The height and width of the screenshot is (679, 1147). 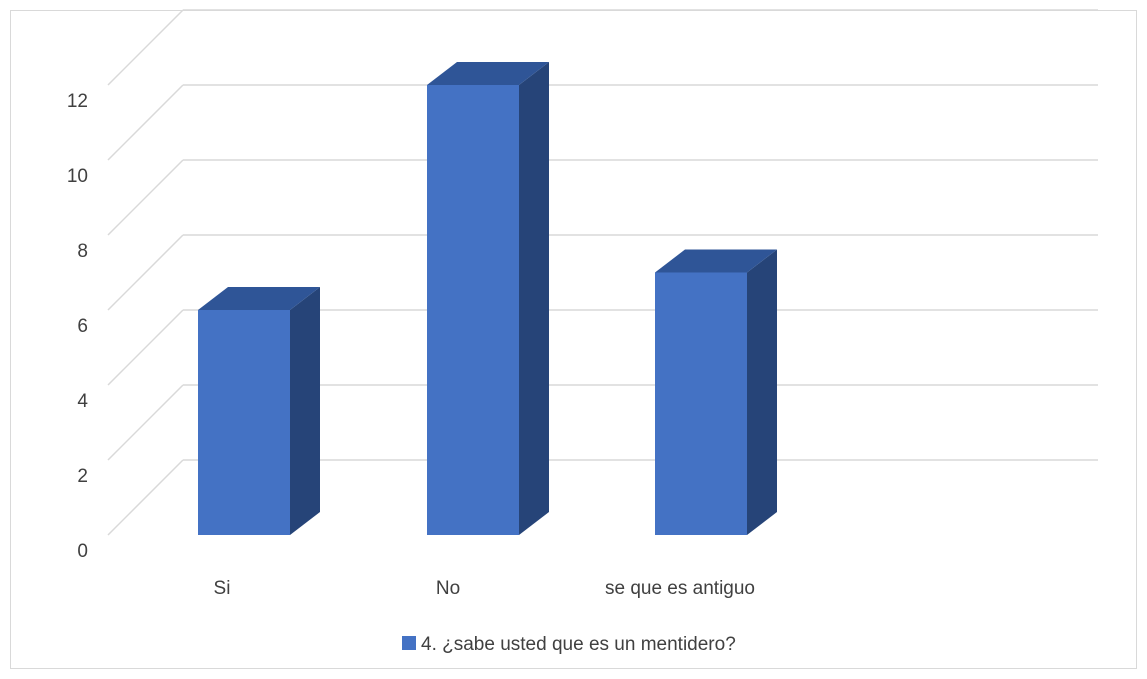 I want to click on y-tick-label: 10, so click(x=77, y=176).